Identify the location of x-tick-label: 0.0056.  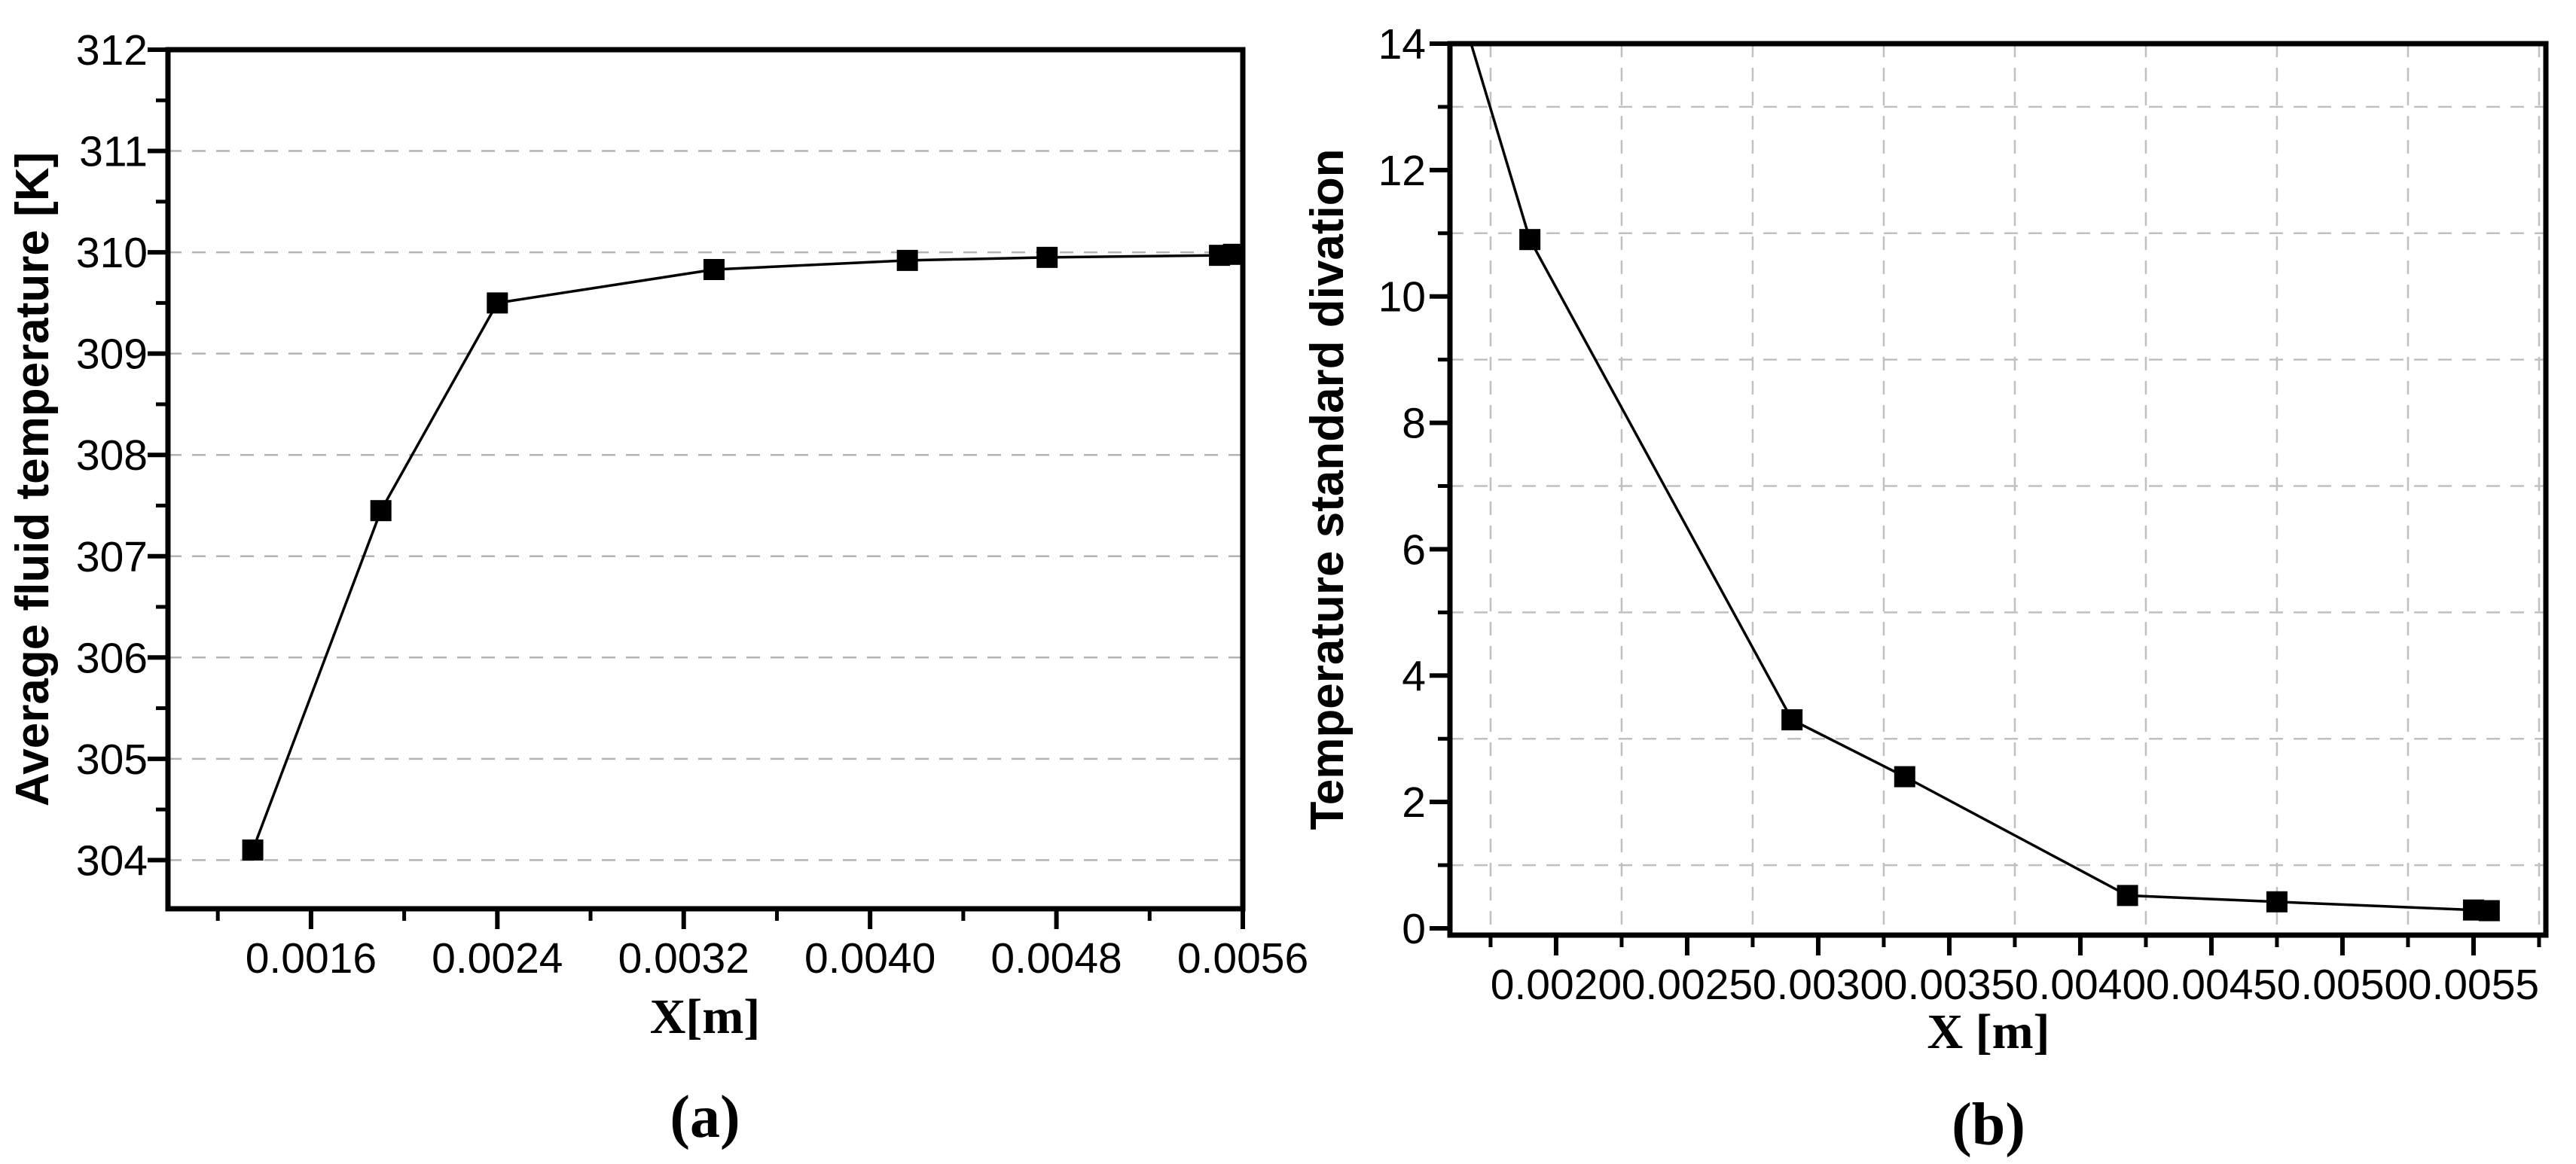
(1243, 958).